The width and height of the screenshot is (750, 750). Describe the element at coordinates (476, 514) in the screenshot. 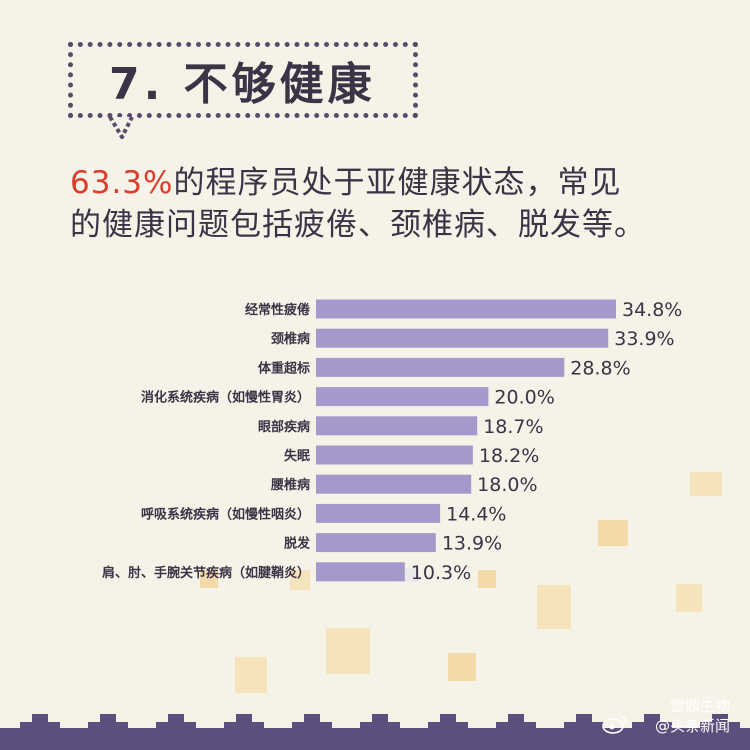

I see `value-label: 14.4%` at that location.